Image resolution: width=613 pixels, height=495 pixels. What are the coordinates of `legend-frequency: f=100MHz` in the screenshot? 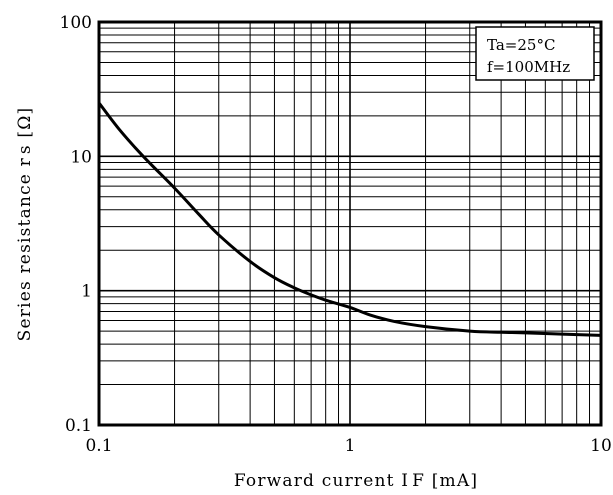 It's located at (528, 67).